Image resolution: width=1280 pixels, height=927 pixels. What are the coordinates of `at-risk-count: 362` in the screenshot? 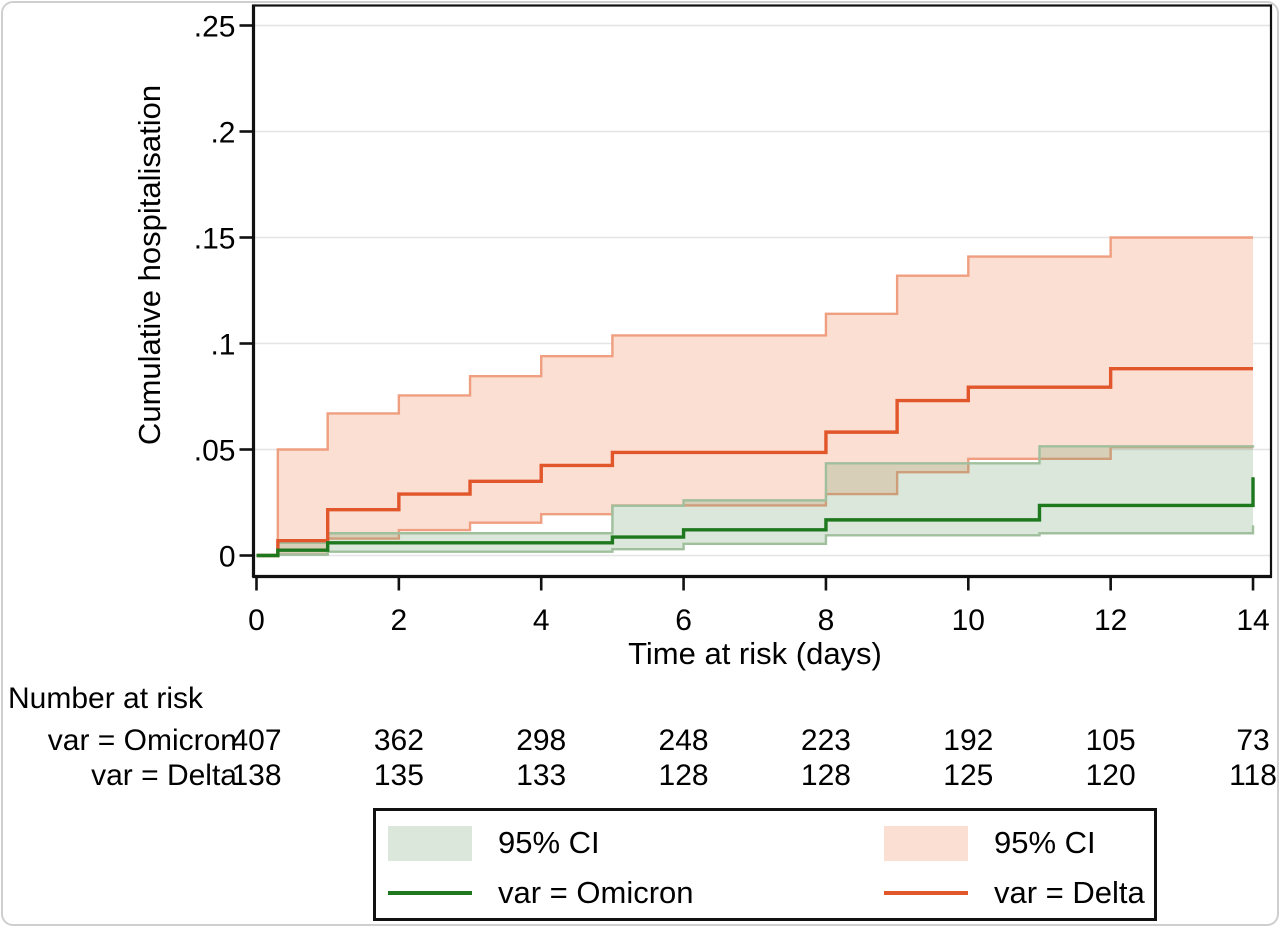 It's located at (399, 740).